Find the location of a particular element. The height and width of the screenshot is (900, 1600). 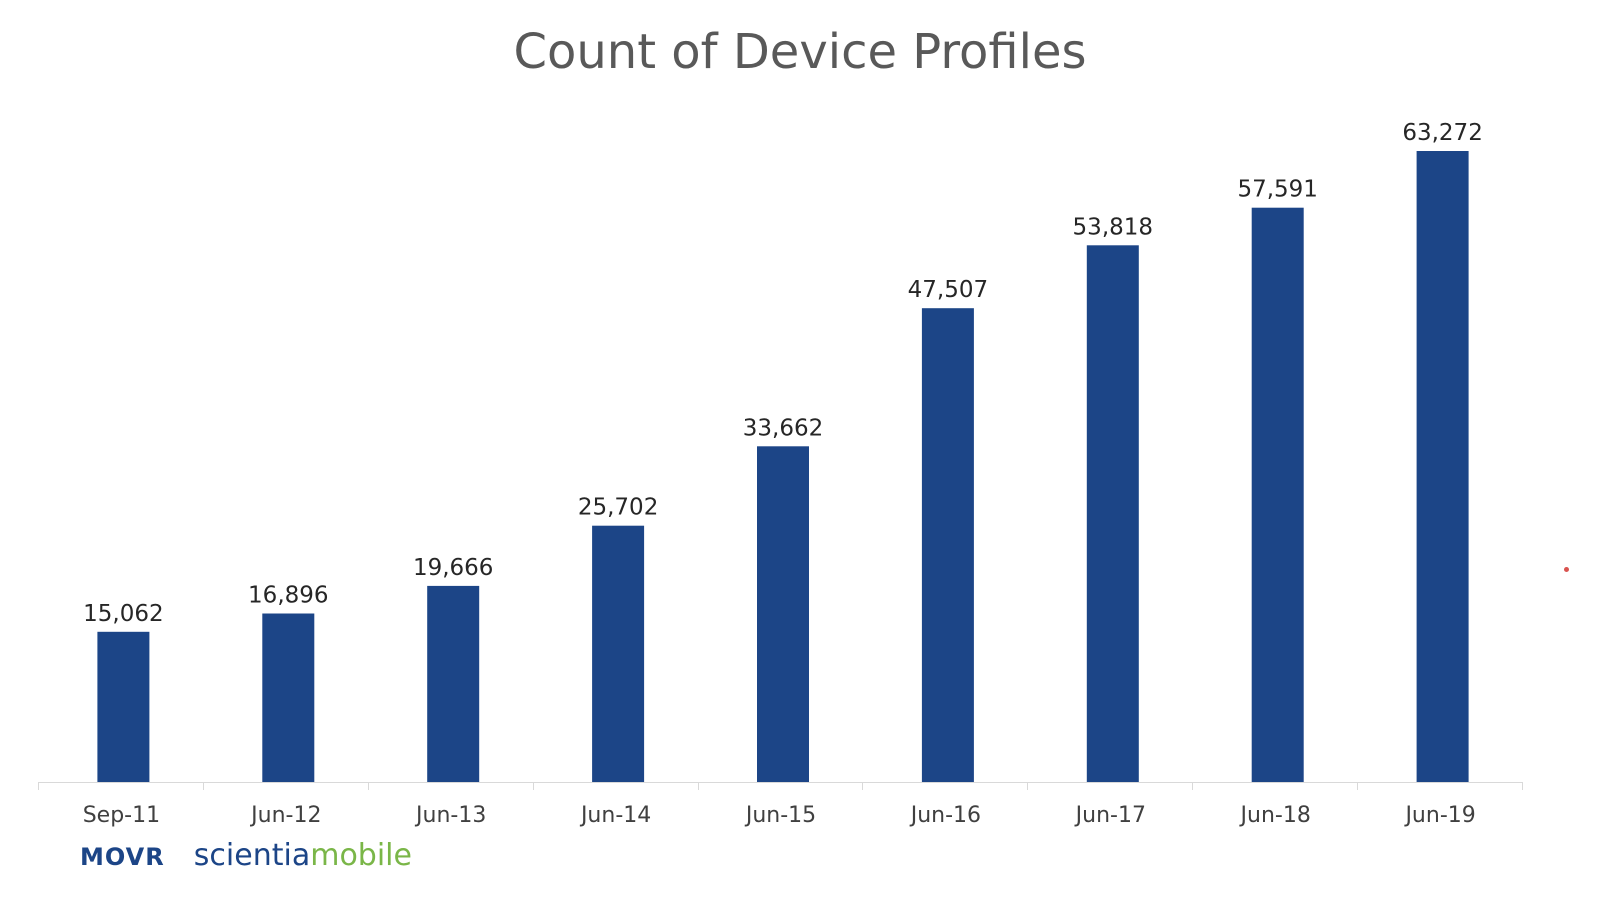

brand-logo: MOVR scientiamobile is located at coordinates (246, 858).